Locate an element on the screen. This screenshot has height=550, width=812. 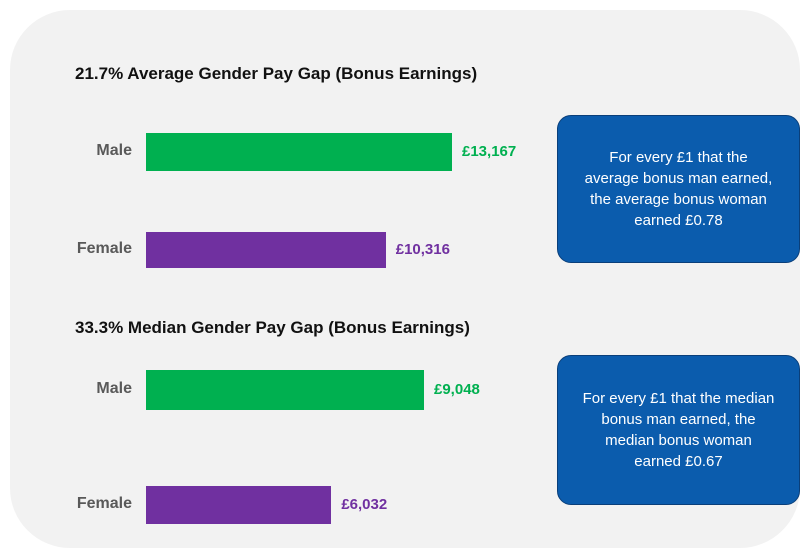
value-label: £10,316 is located at coordinates (422, 249).